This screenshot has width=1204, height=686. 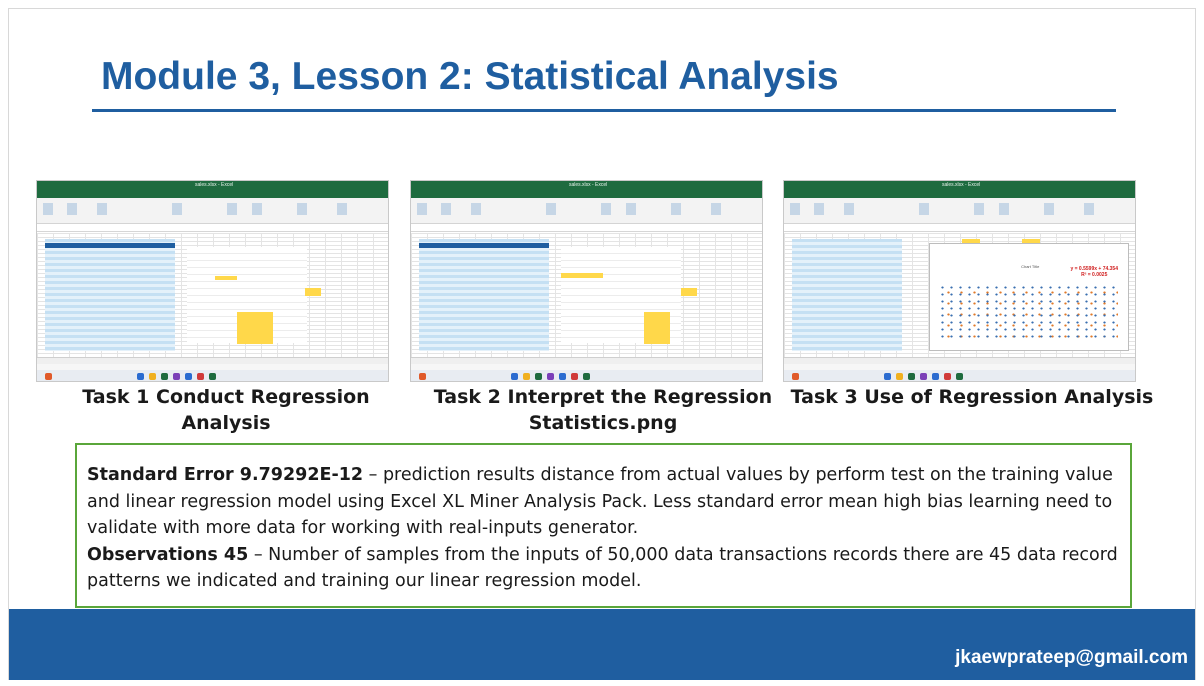 What do you see at coordinates (1094, 269) in the screenshot?
I see `trendline-equation-text: y = 0.5599x + 74.354` at bounding box center [1094, 269].